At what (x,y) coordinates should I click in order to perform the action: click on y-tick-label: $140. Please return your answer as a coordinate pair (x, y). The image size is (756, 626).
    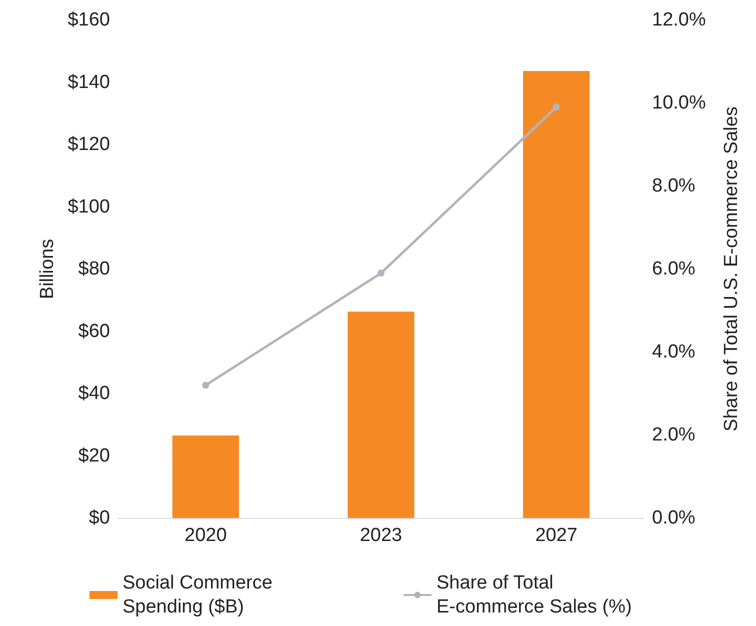
    Looking at the image, I should click on (89, 82).